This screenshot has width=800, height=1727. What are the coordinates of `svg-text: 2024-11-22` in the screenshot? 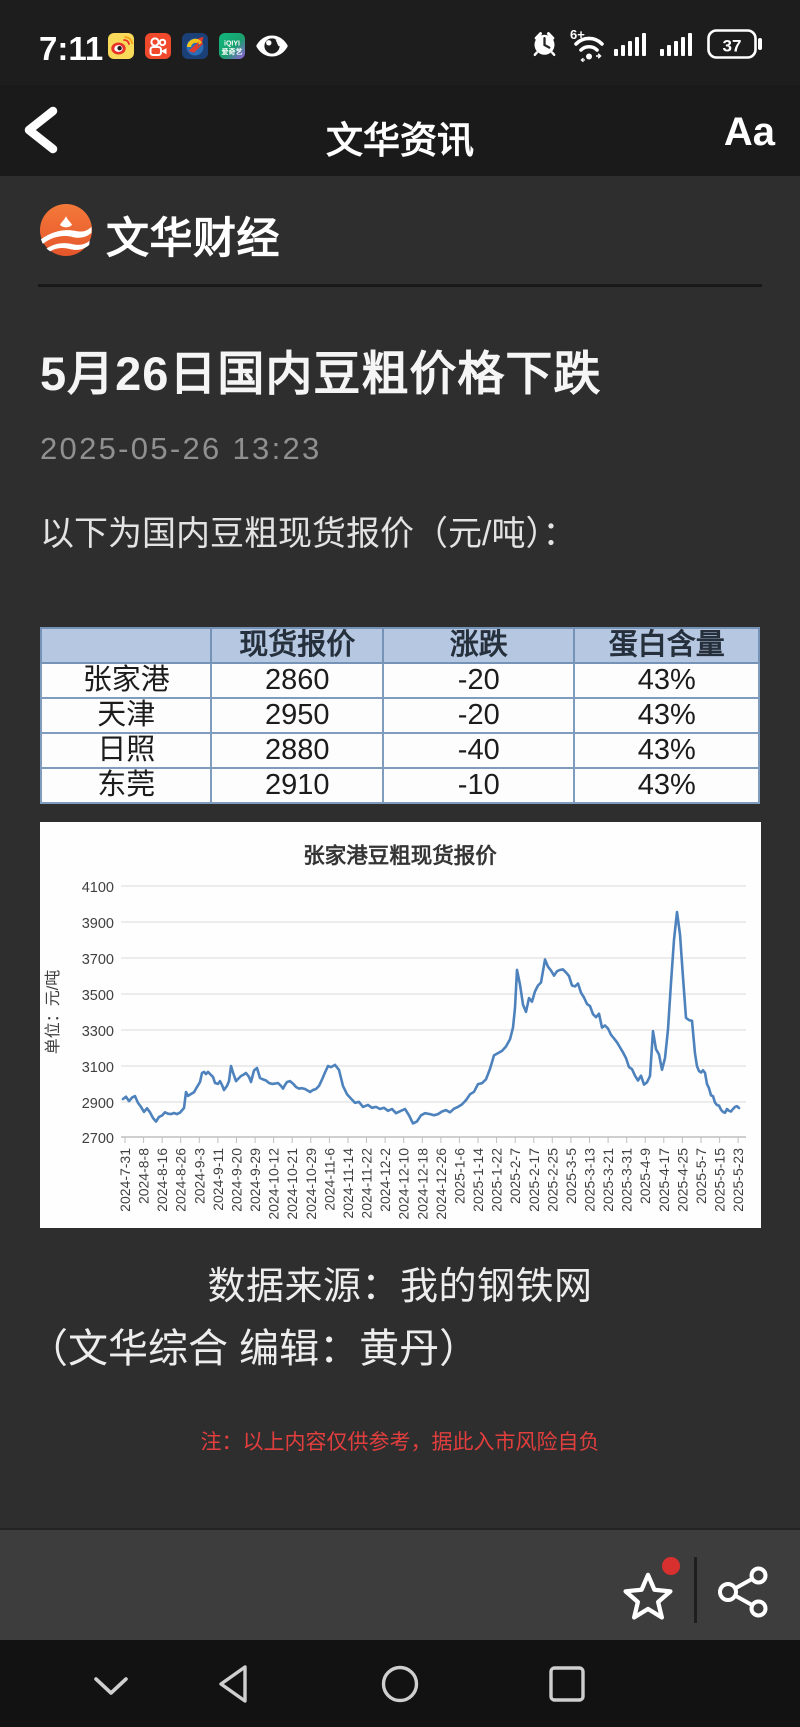 It's located at (367, 1183).